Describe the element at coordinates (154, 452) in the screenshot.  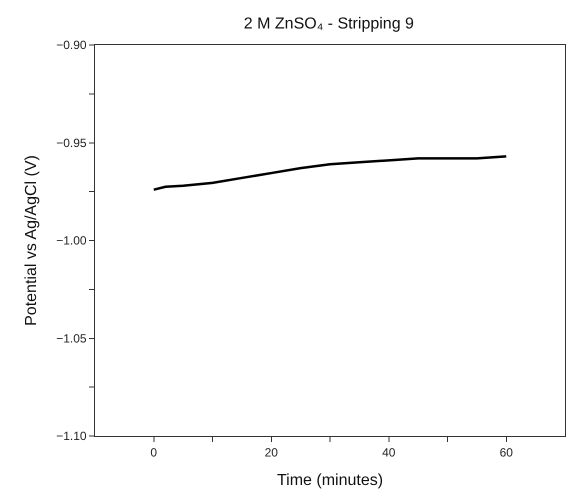
I see `x-tick-label: 0` at that location.